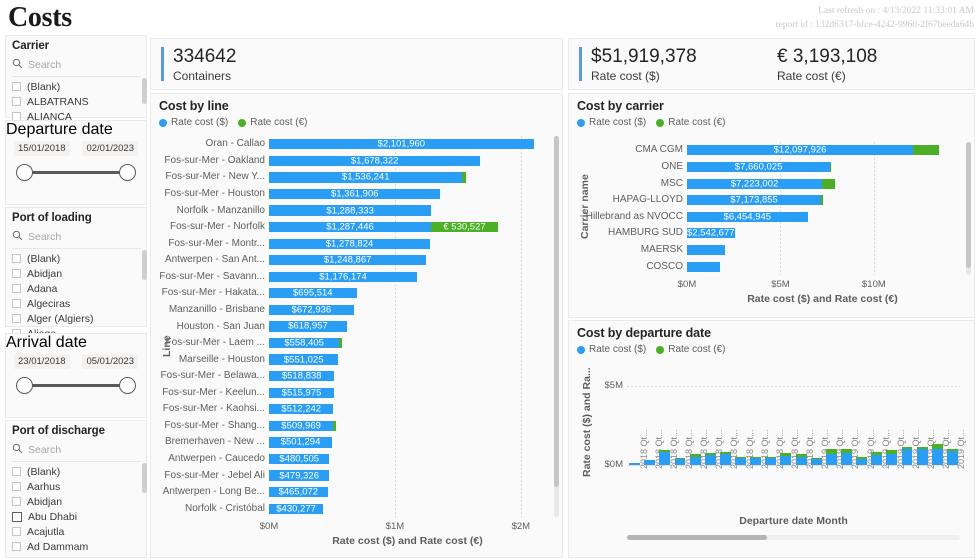 The image size is (980, 560). Describe the element at coordinates (407, 260) in the screenshot. I see `bar-row: $1,248,867` at that location.